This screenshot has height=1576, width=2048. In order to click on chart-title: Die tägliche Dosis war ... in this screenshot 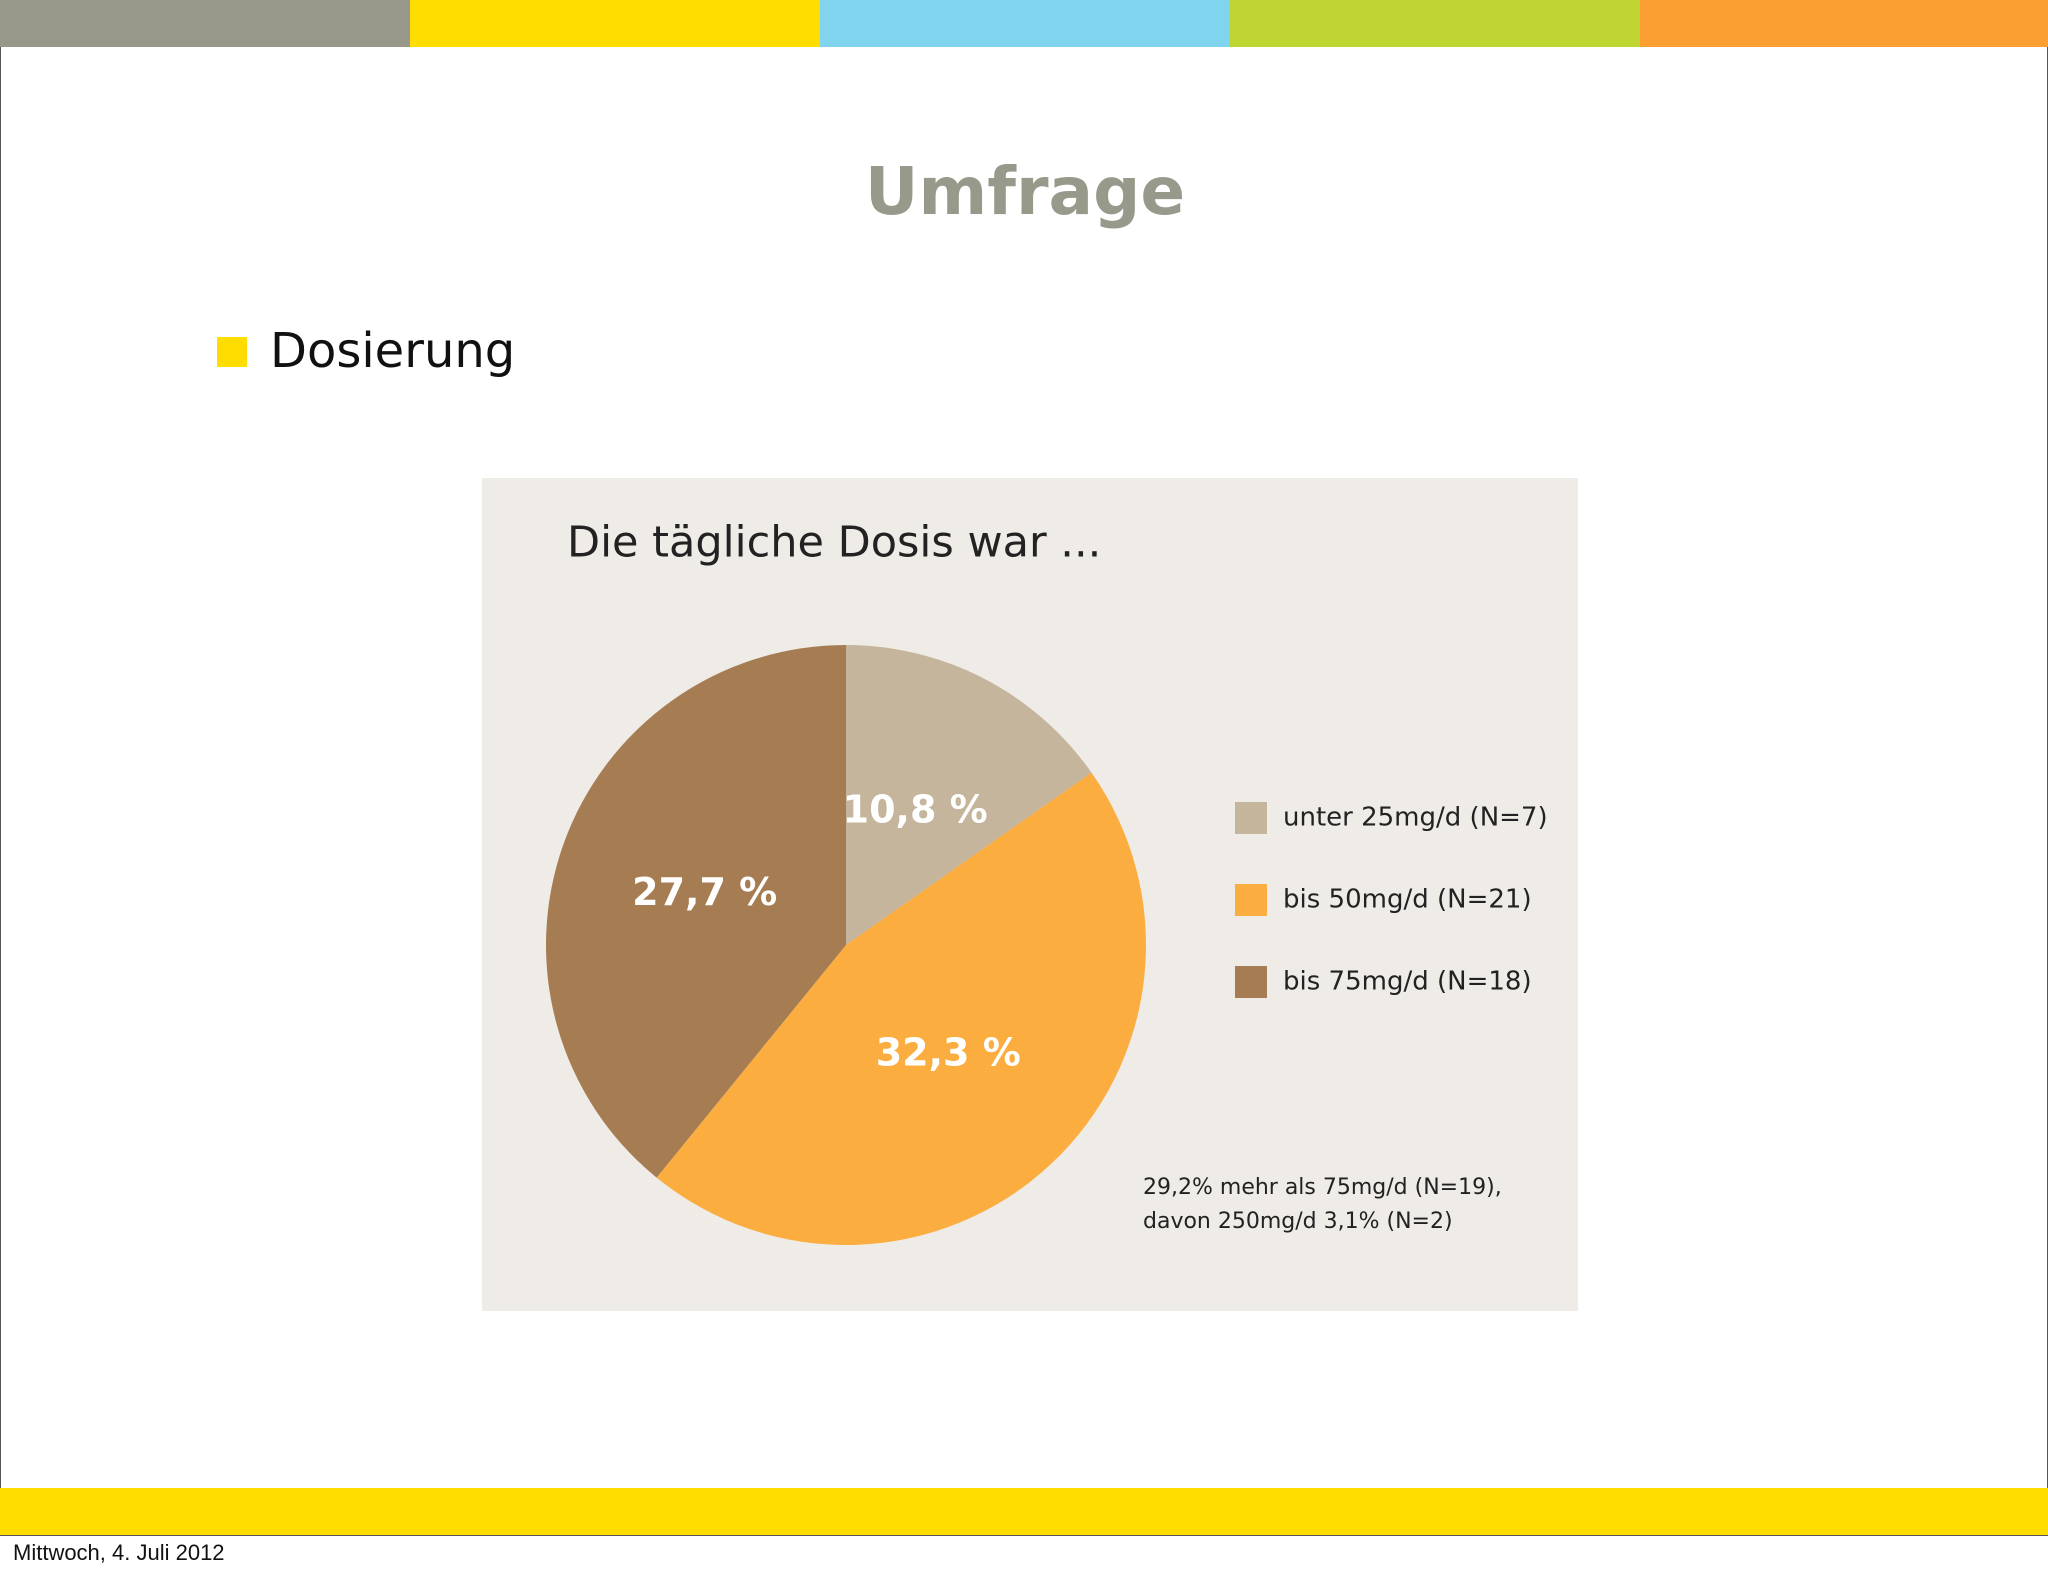, I will do `click(834, 543)`.